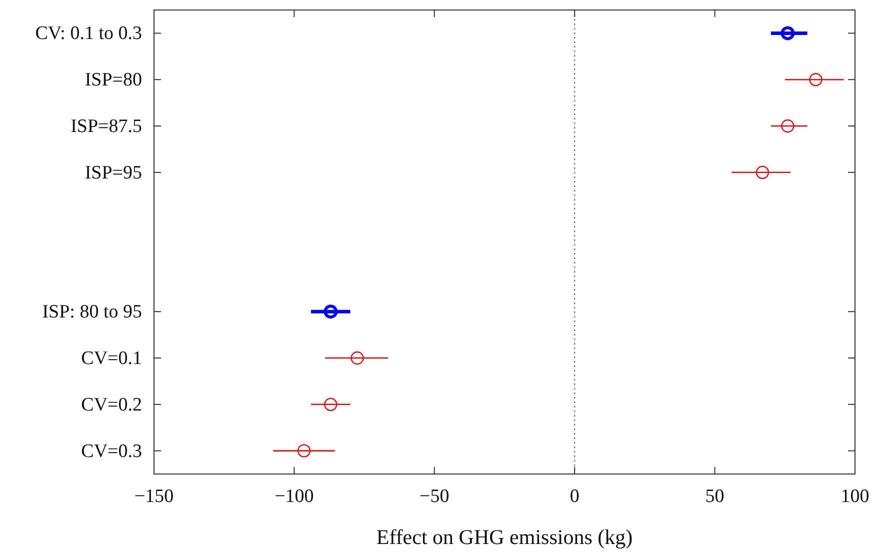  What do you see at coordinates (106, 126) in the screenshot?
I see `y-tick-label: ISP=87.5` at bounding box center [106, 126].